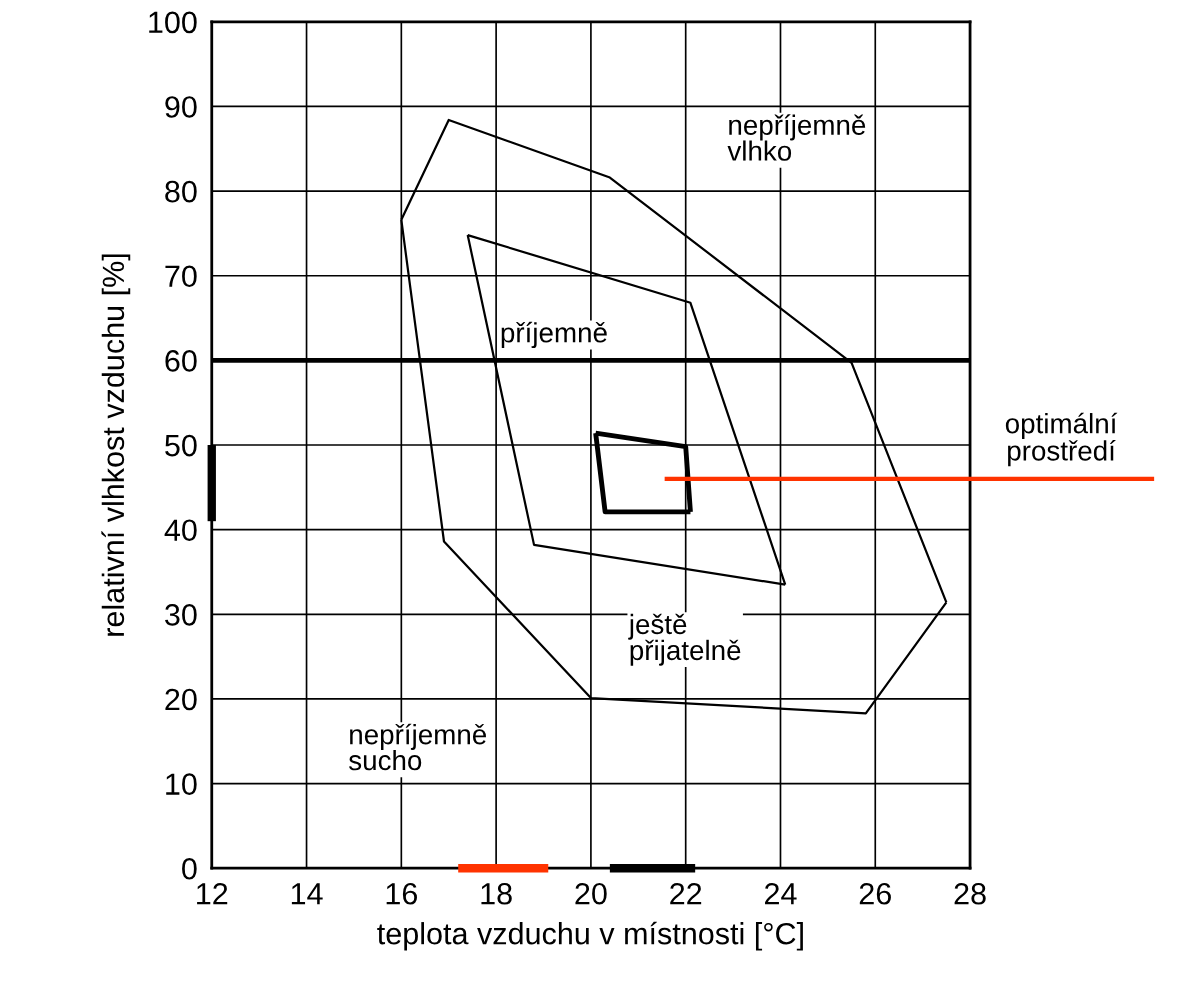 Image resolution: width=1183 pixels, height=990 pixels. I want to click on y-tick-label: 30, so click(181, 615).